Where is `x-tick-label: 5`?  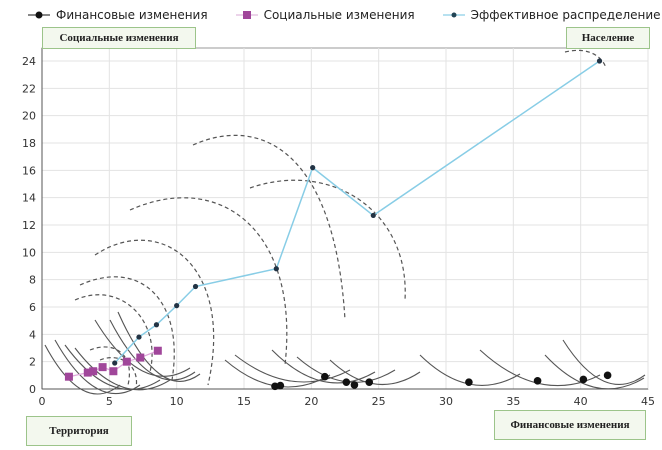 x-tick-label: 5 is located at coordinates (109, 401).